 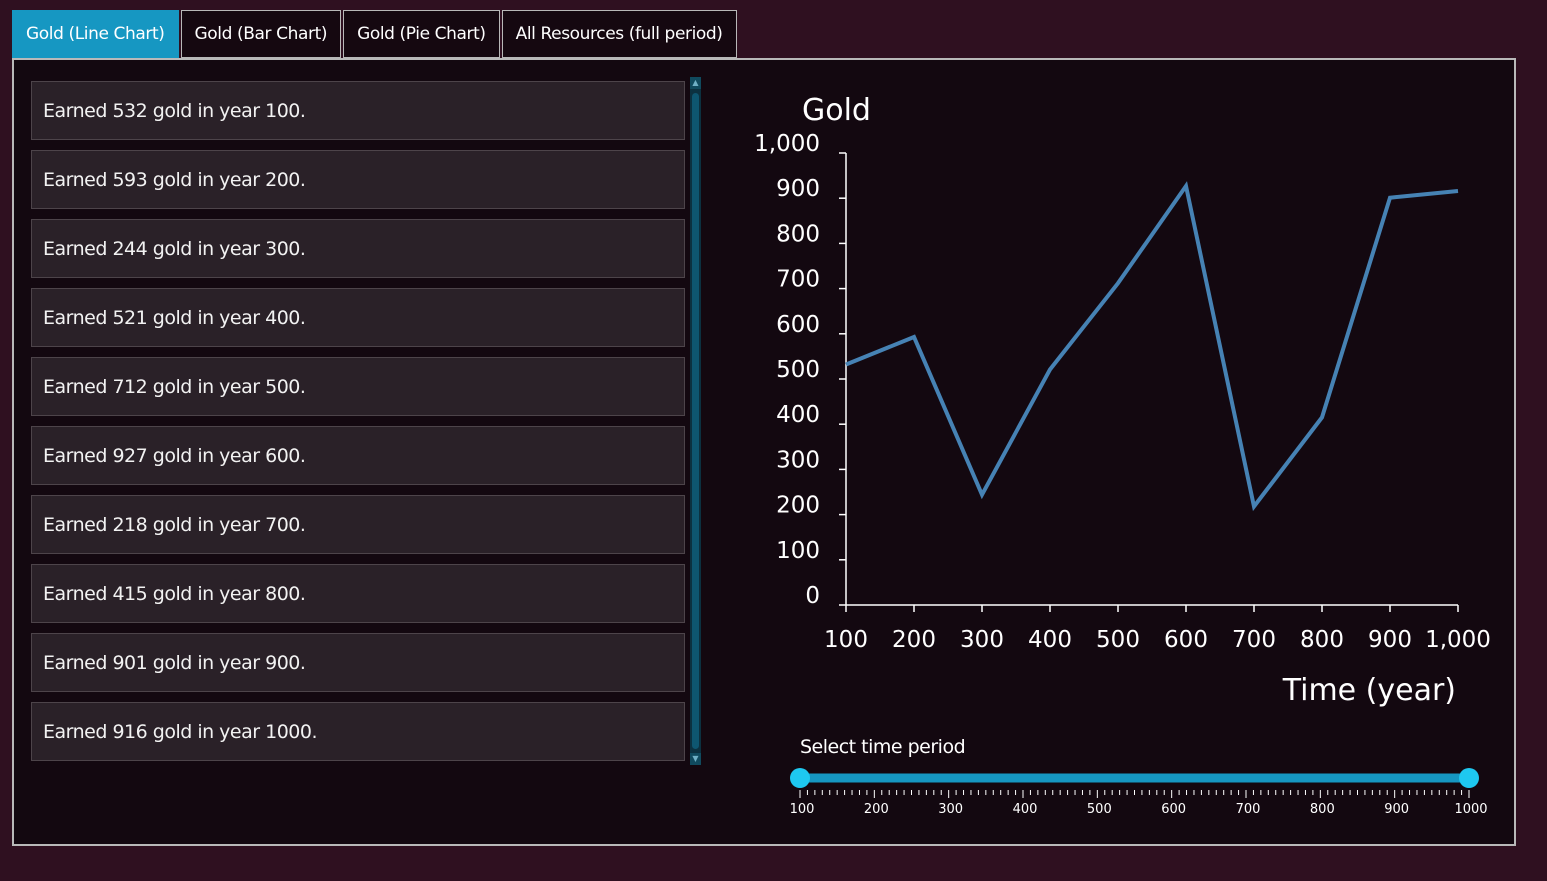 I want to click on x-tick-label: 800, so click(x=1322, y=640).